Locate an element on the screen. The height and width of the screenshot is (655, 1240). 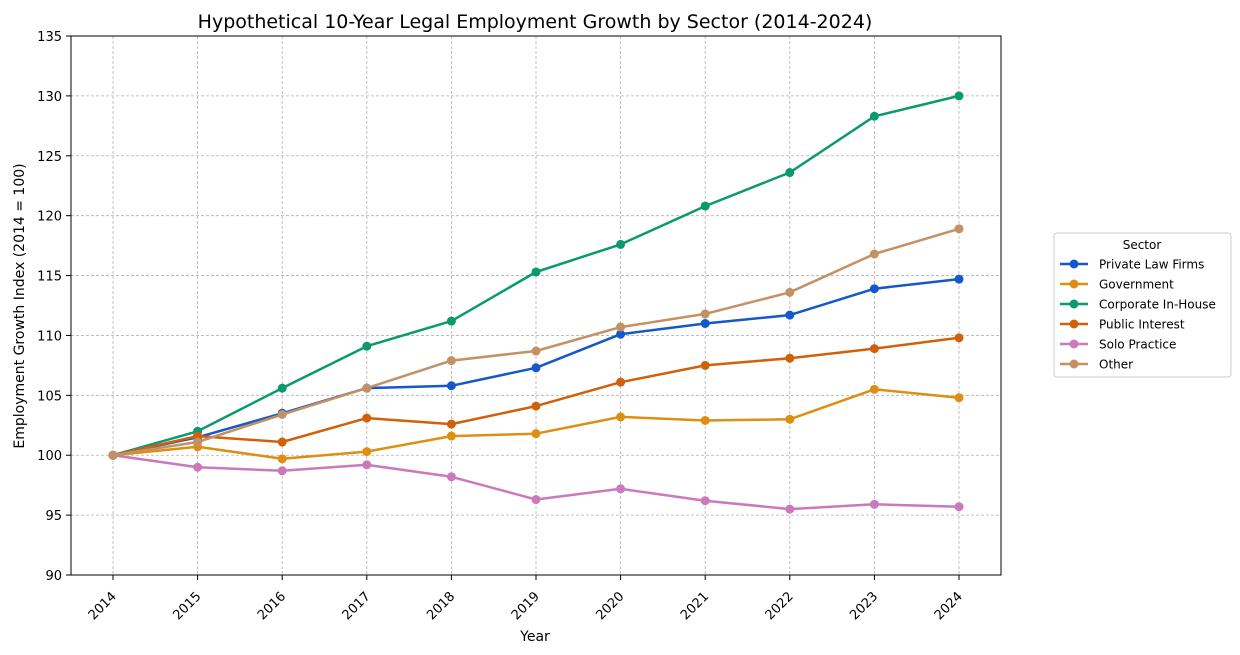
data-point-government-2017 is located at coordinates (367, 452).